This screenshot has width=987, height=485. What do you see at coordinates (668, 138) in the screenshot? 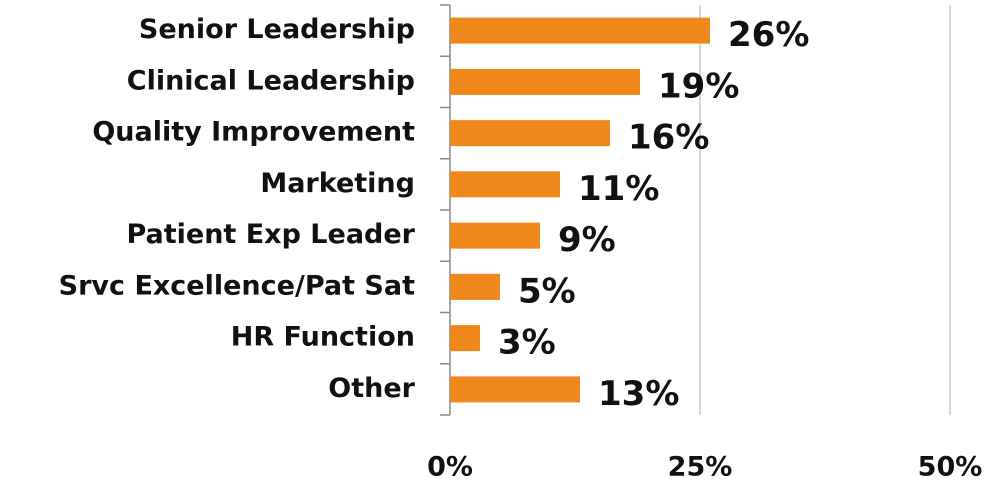
I see `value-label: 16%` at bounding box center [668, 138].